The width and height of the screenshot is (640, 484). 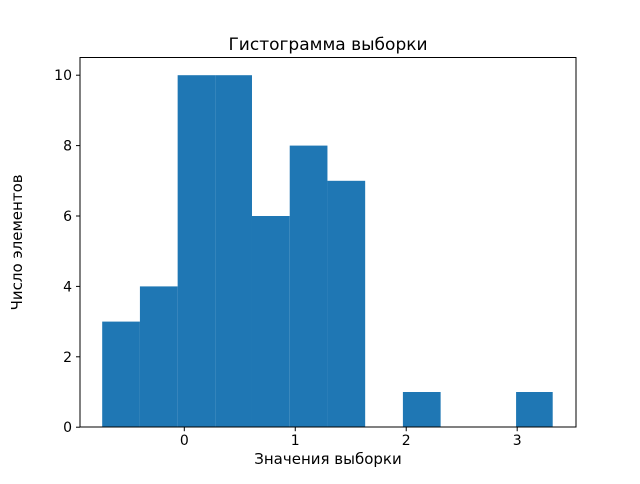 I want to click on chart-title: Гистограмма выборки, so click(x=327, y=45).